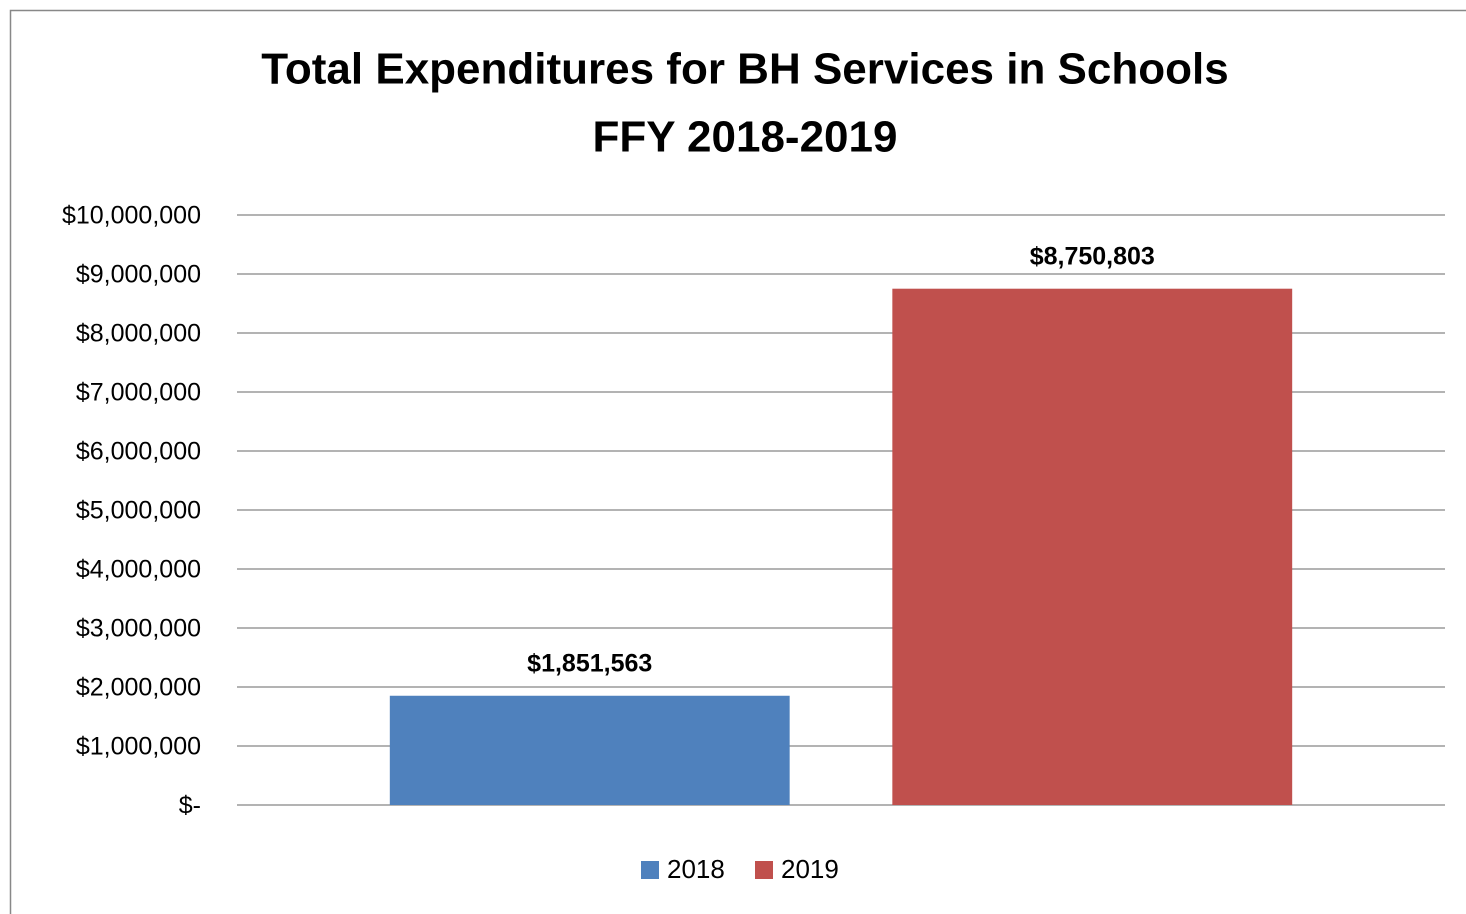 Image resolution: width=1466 pixels, height=914 pixels. What do you see at coordinates (138, 570) in the screenshot?
I see `y-tick-label: $4,000,000` at bounding box center [138, 570].